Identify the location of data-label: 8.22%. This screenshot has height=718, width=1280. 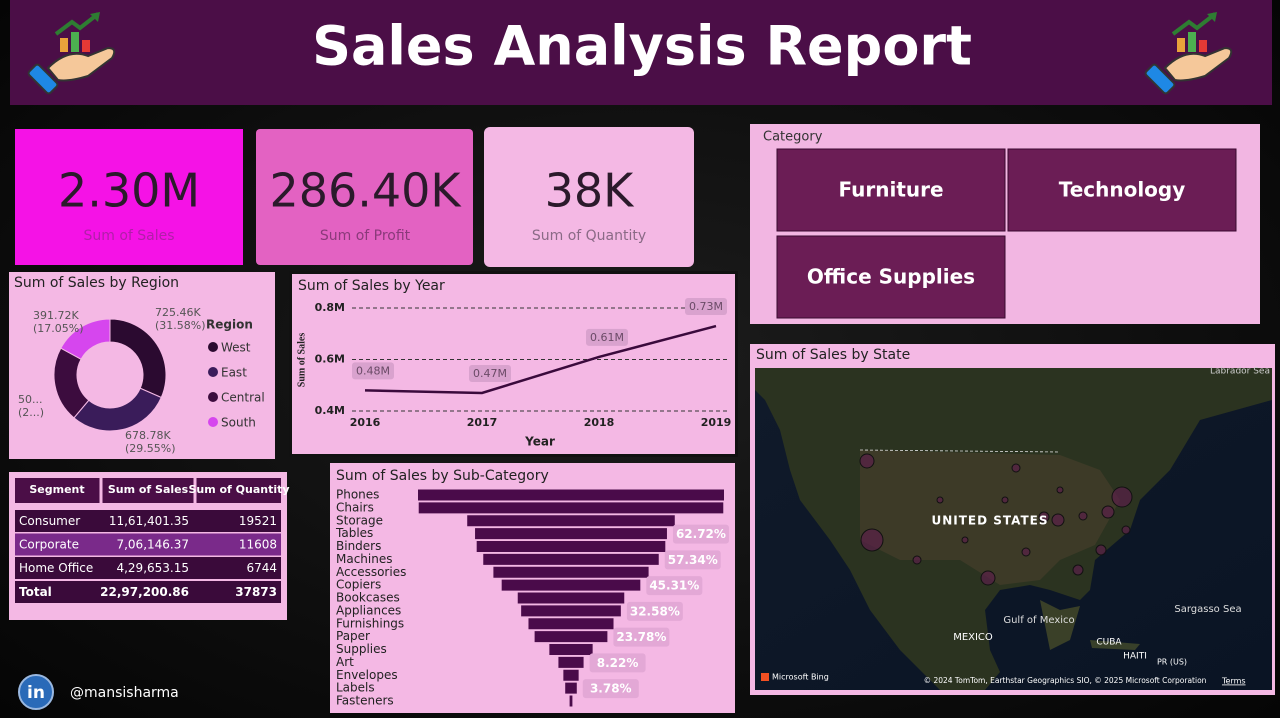
(618, 663).